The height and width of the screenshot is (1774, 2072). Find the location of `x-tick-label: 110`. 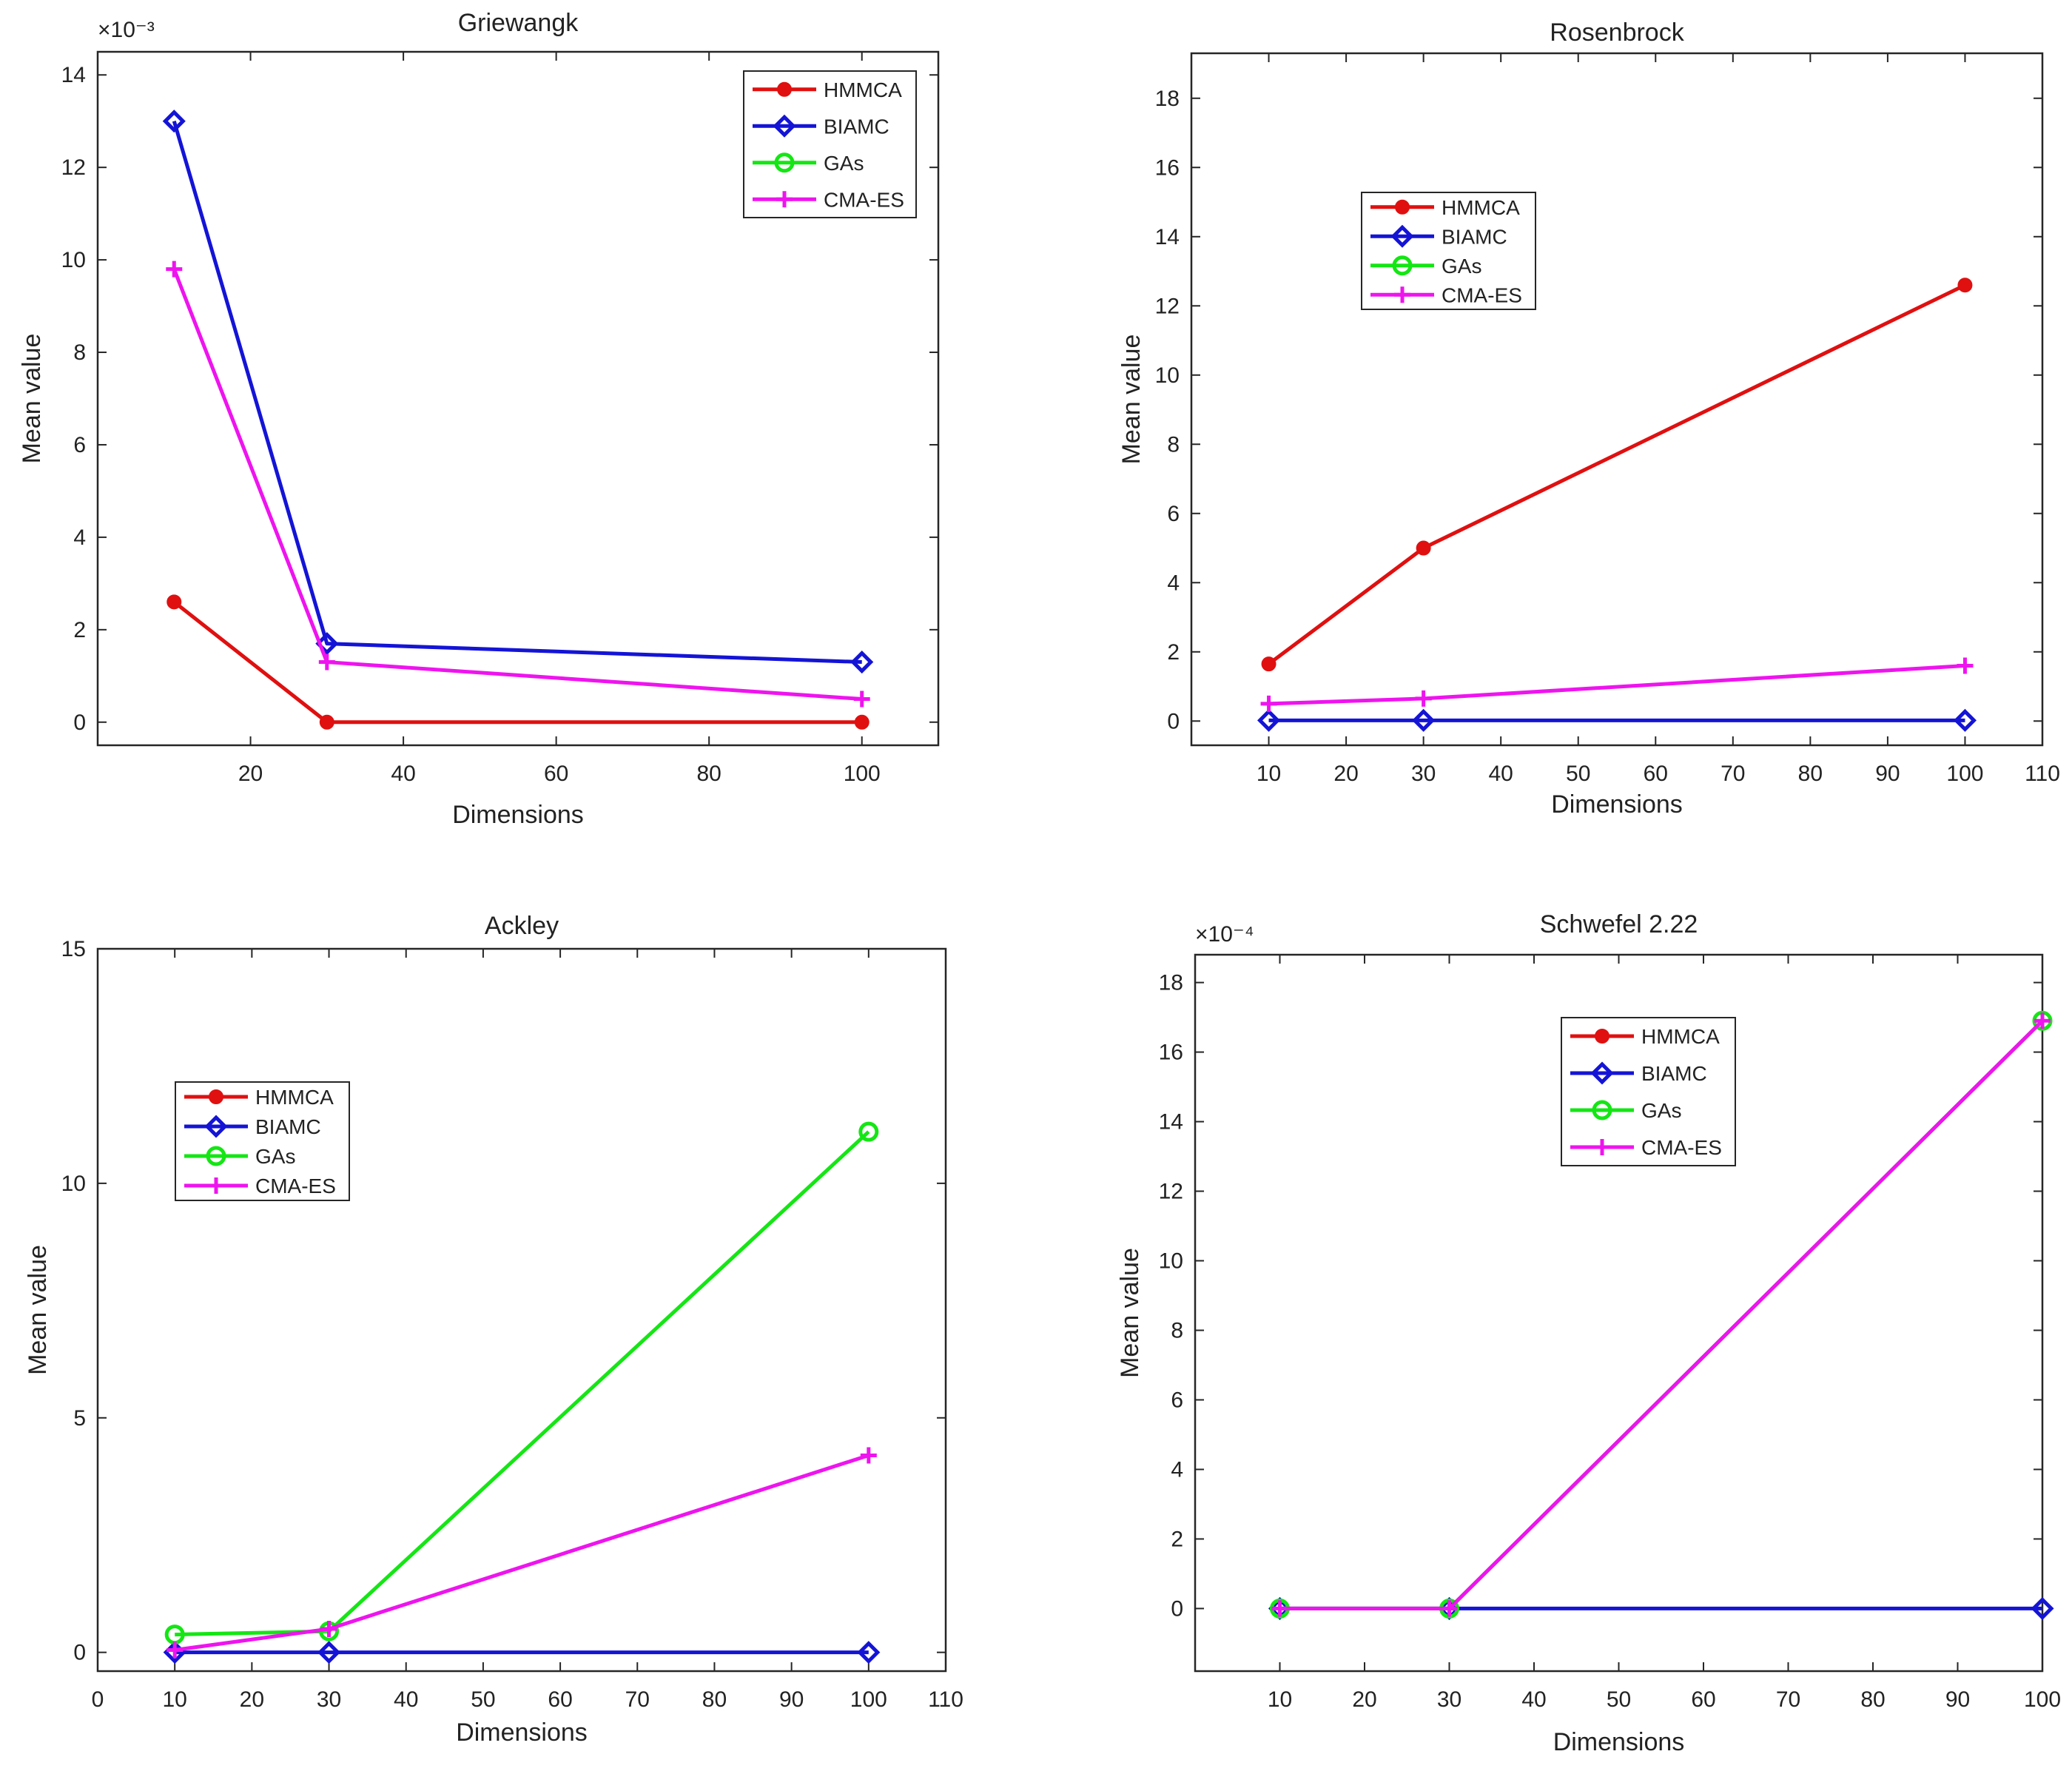

x-tick-label: 110 is located at coordinates (2042, 774).